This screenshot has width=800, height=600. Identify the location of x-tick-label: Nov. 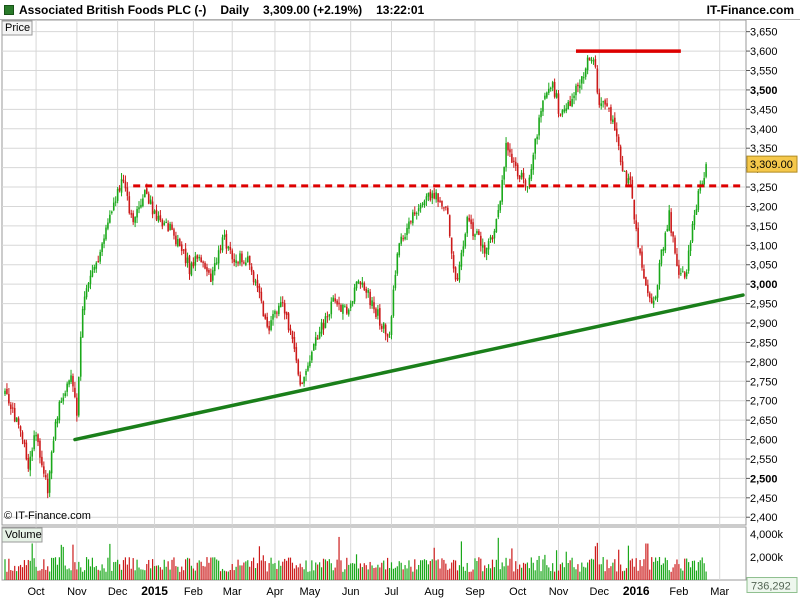
(77, 592).